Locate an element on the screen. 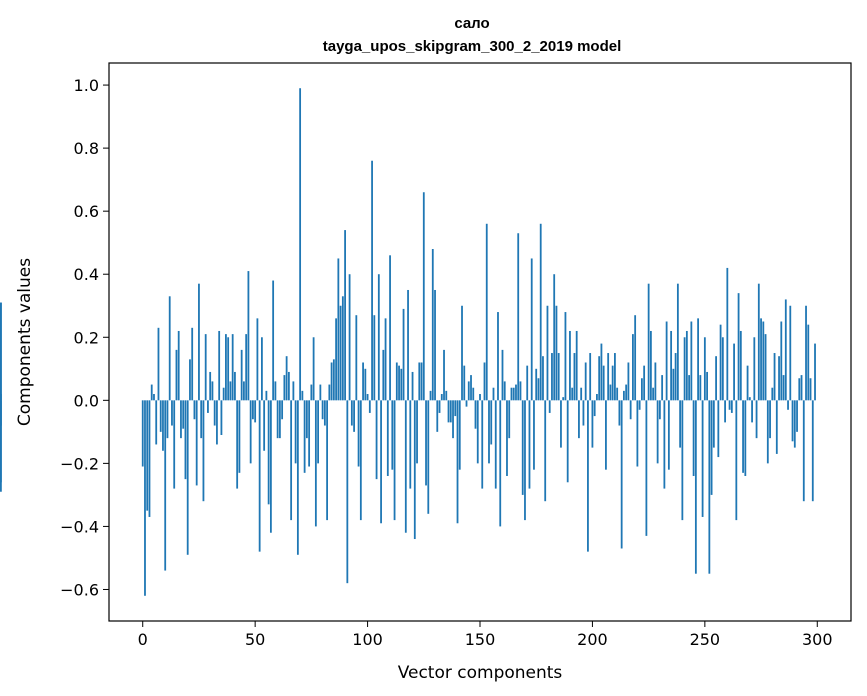  y-tick-label: −0.4 is located at coordinates (79, 526).